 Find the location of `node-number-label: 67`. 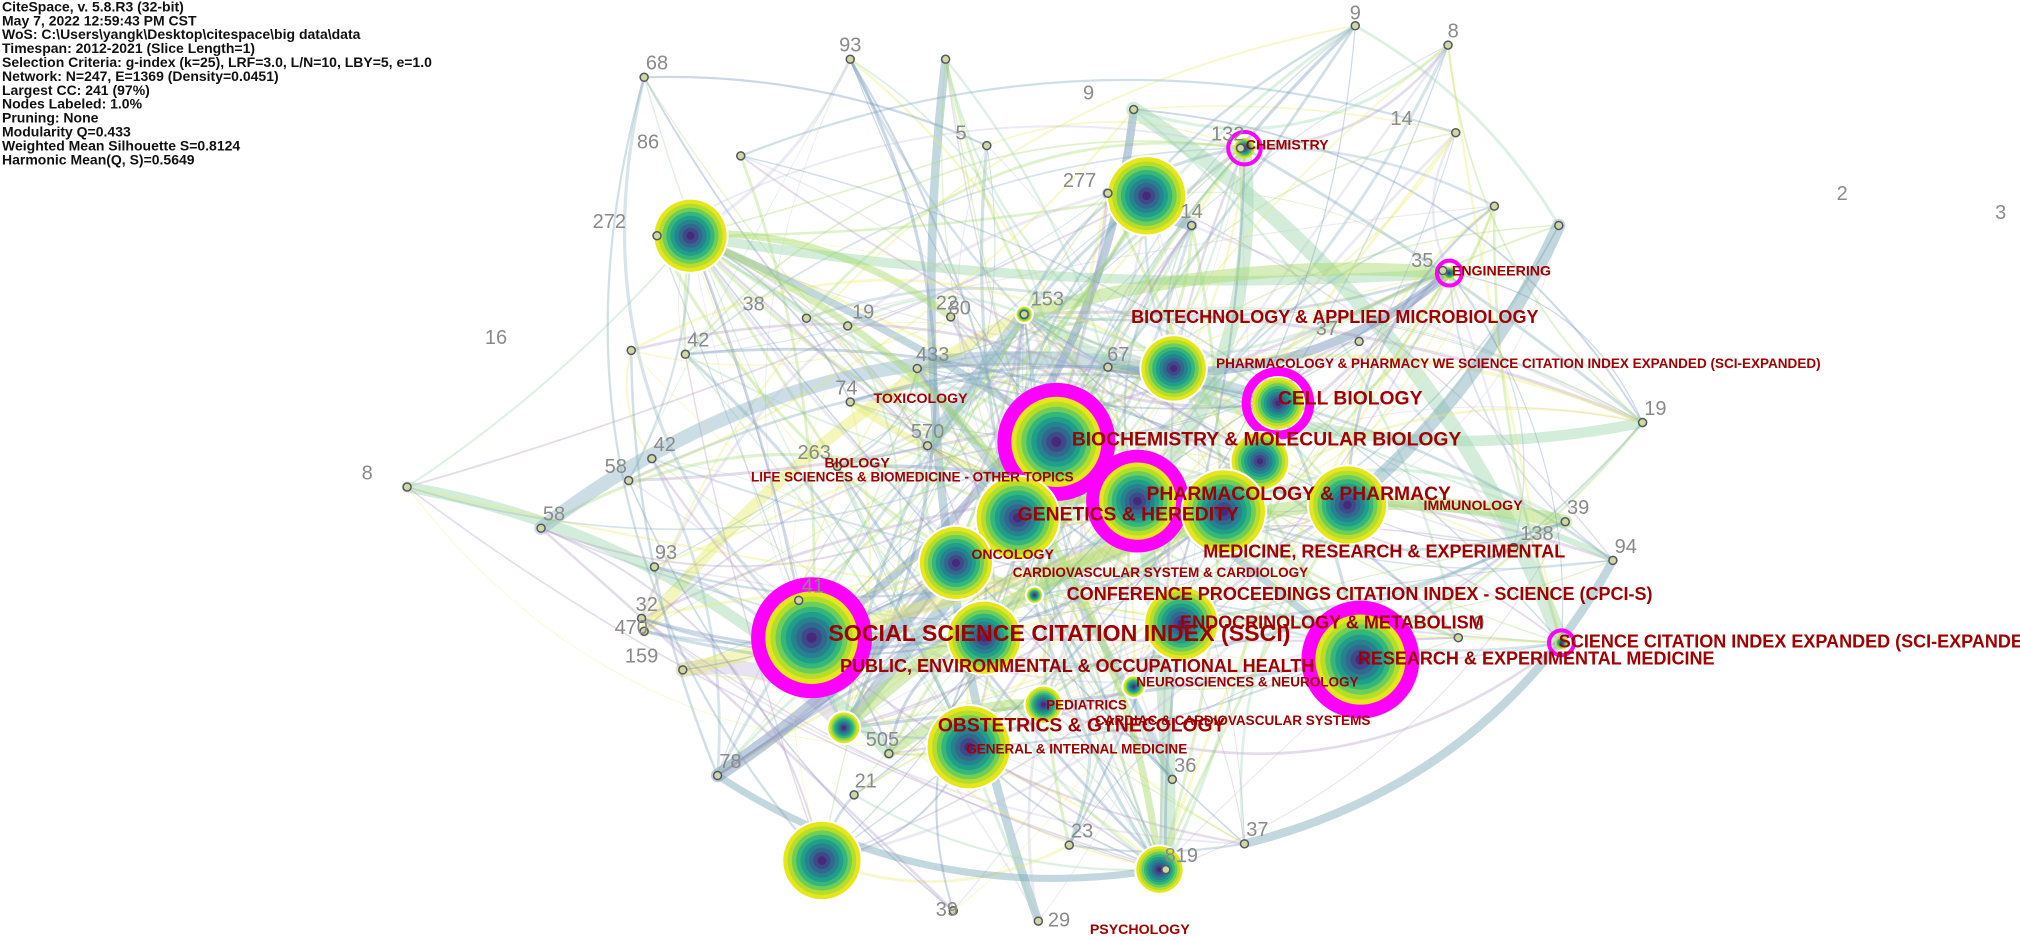

node-number-label: 67 is located at coordinates (1118, 355).